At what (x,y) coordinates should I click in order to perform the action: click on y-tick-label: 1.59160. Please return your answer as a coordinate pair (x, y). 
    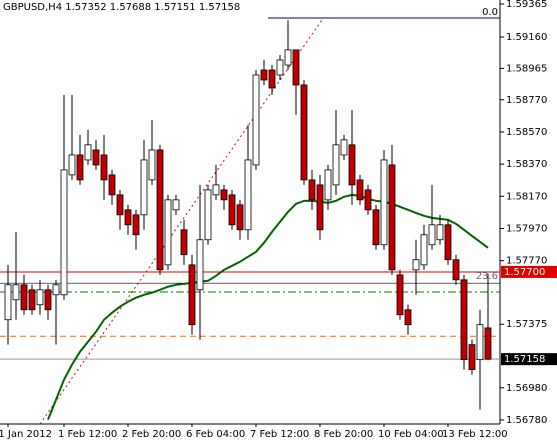
    Looking at the image, I should click on (526, 37).